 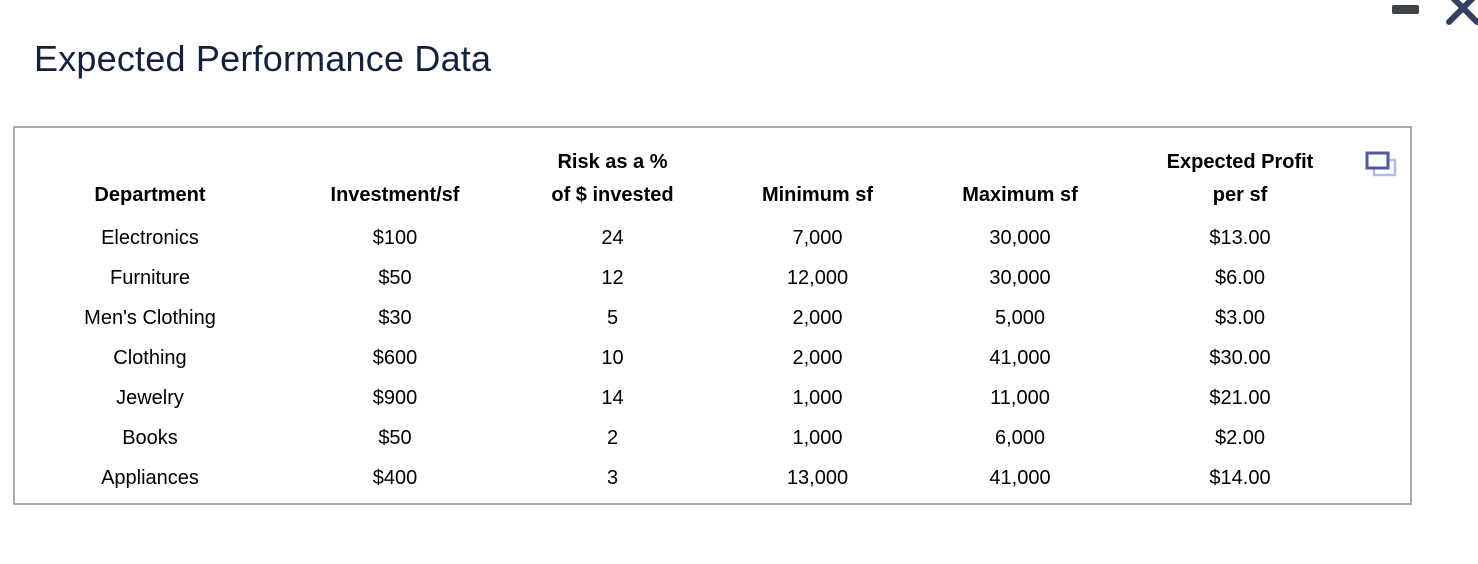 I want to click on minimize-icon, so click(x=1405, y=9).